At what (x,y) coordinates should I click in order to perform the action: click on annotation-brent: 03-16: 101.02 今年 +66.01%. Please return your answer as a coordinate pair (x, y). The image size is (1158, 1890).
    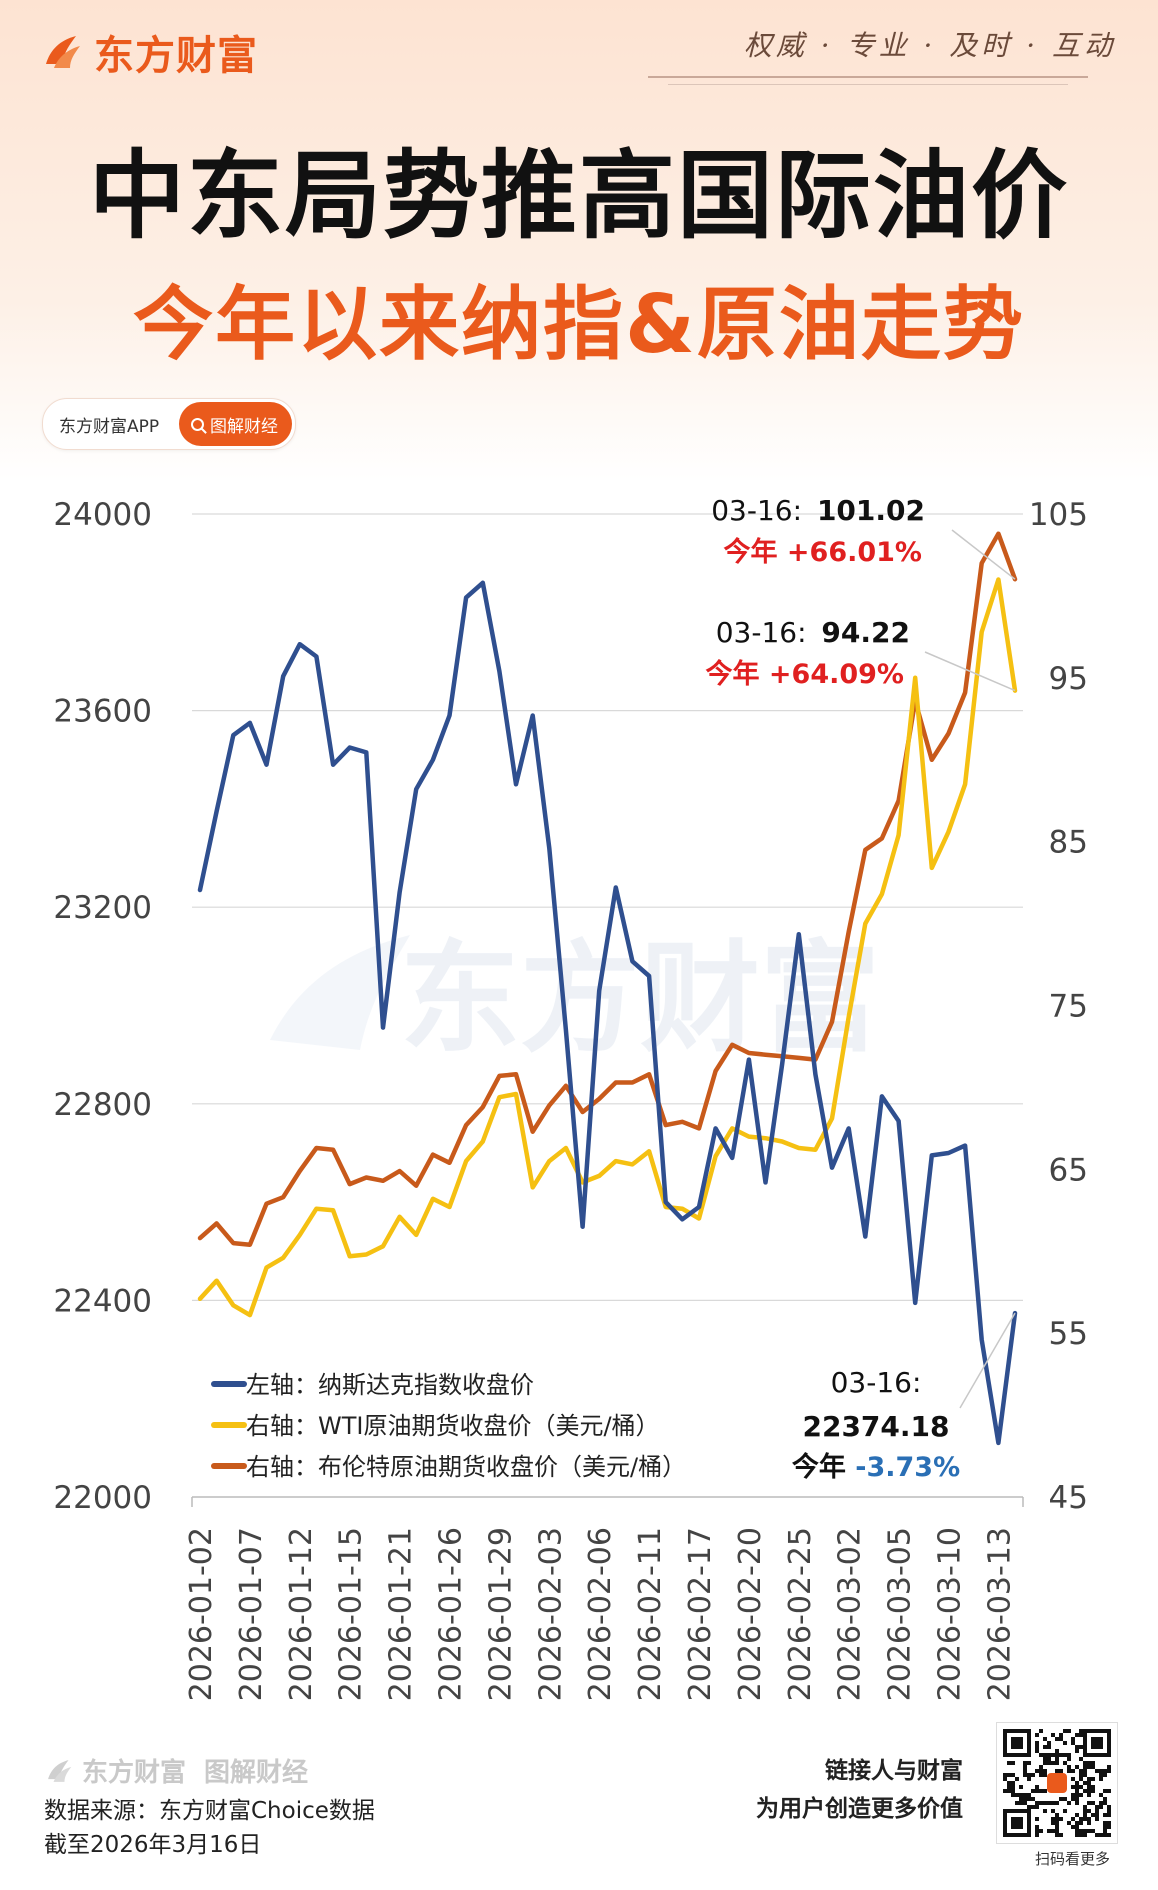
    Looking at the image, I should click on (818, 531).